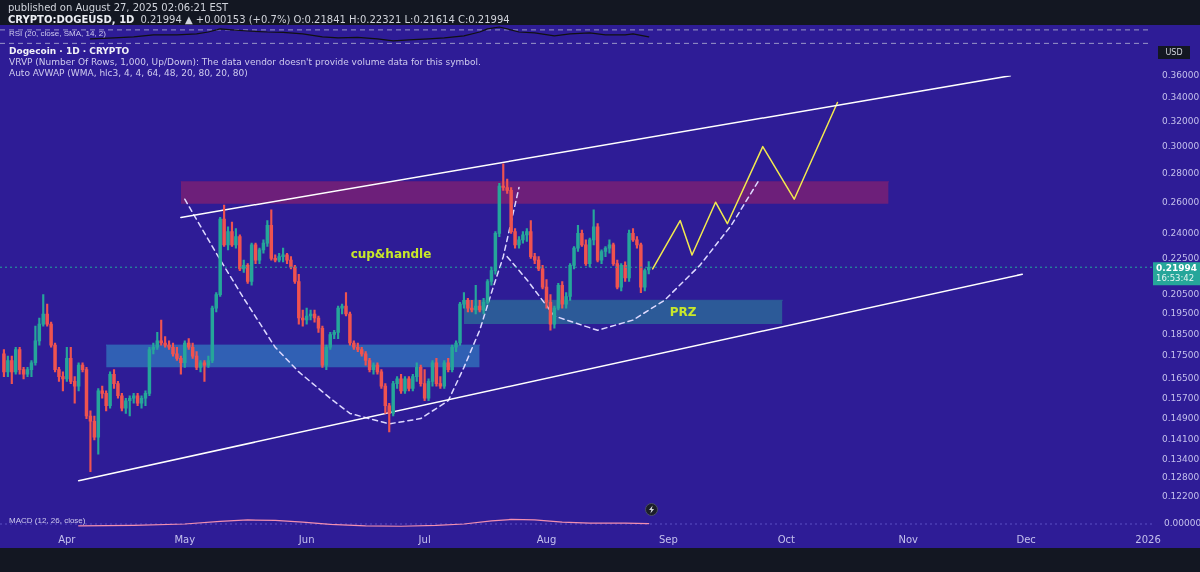 This screenshot has width=1200, height=572. I want to click on y-tick-label: 0.18500, so click(1181, 333).